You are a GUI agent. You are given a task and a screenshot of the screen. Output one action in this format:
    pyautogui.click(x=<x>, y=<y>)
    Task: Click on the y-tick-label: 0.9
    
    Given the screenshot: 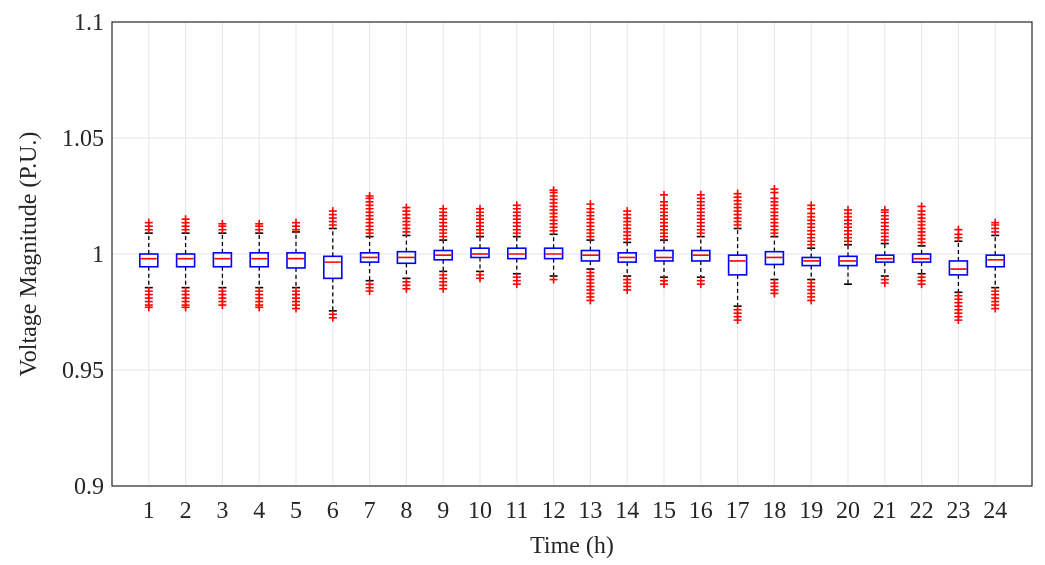 What is the action you would take?
    pyautogui.click(x=89, y=487)
    